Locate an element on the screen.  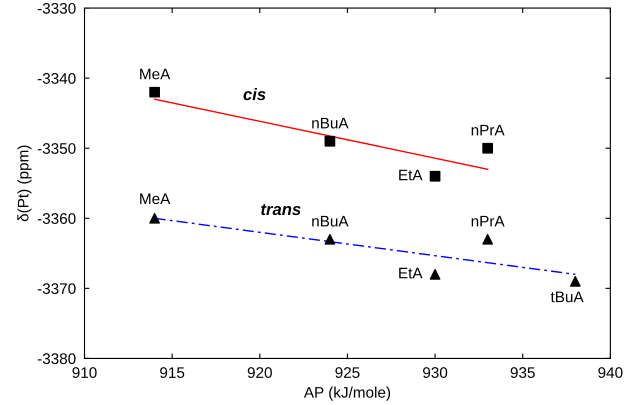
y-tick-label: -3340 is located at coordinates (57, 78).